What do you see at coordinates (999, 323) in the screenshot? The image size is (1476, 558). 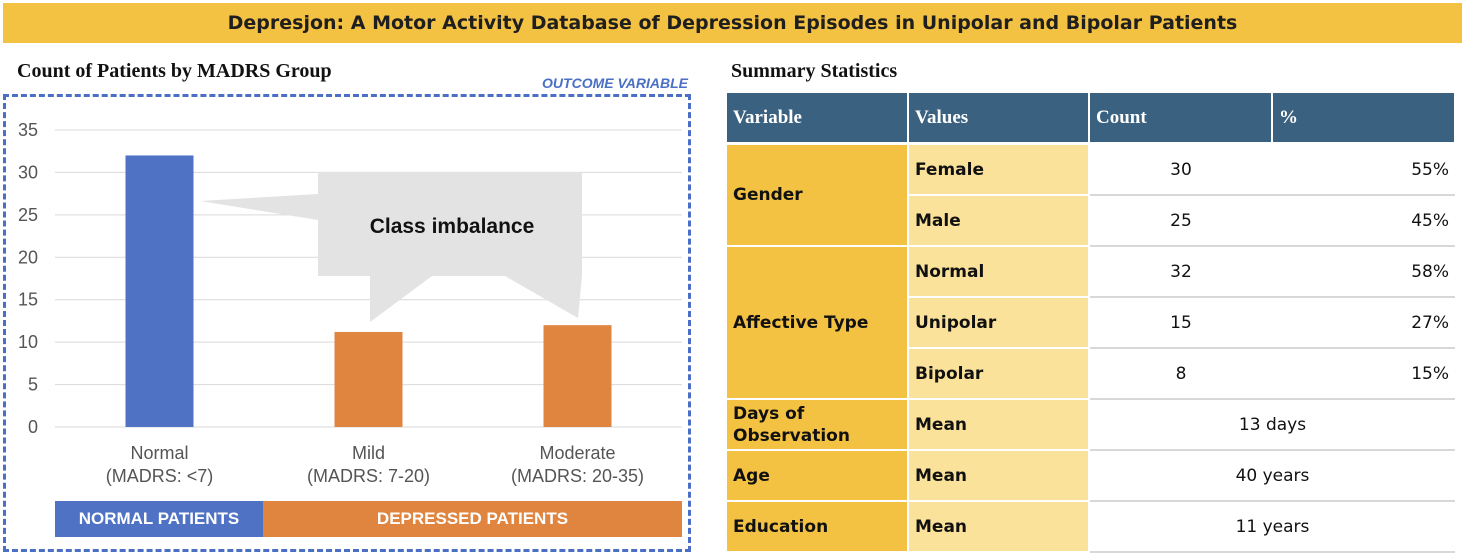 I see `row-value: Unipolar` at bounding box center [999, 323].